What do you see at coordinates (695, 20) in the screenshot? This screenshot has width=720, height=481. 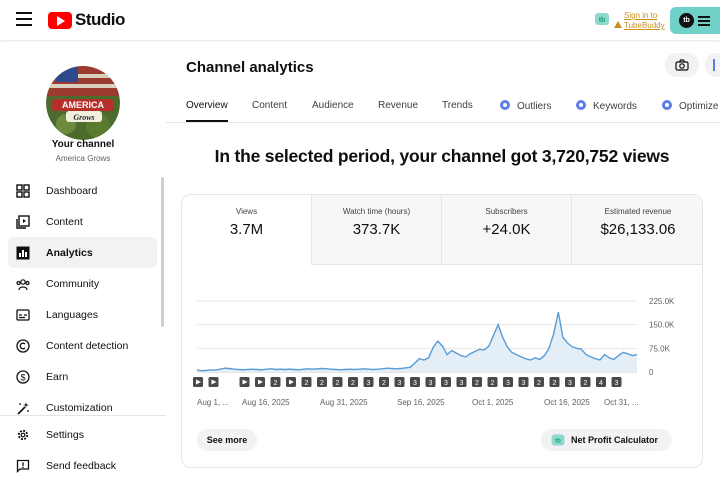 I see `tubebuddy-menu-button: tb` at bounding box center [695, 20].